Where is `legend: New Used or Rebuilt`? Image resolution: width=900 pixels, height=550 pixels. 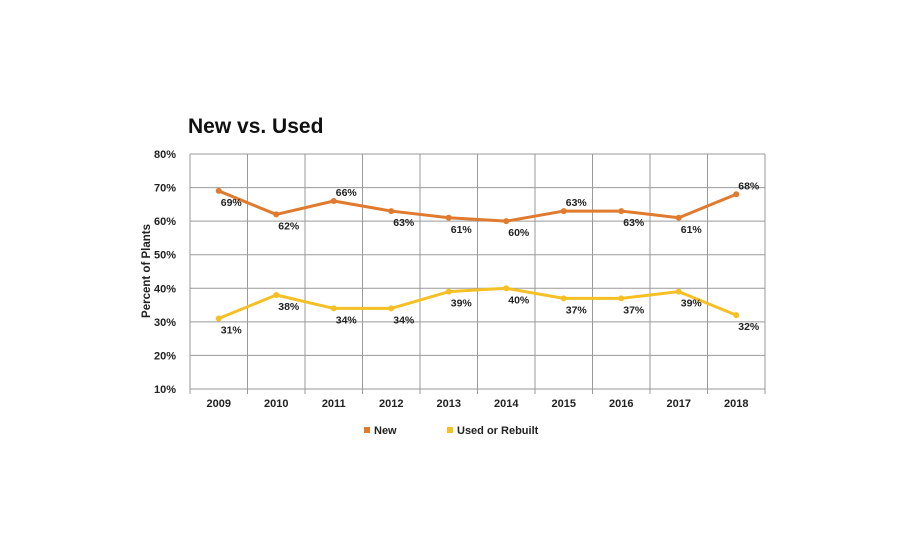 legend: New Used or Rebuilt is located at coordinates (451, 431).